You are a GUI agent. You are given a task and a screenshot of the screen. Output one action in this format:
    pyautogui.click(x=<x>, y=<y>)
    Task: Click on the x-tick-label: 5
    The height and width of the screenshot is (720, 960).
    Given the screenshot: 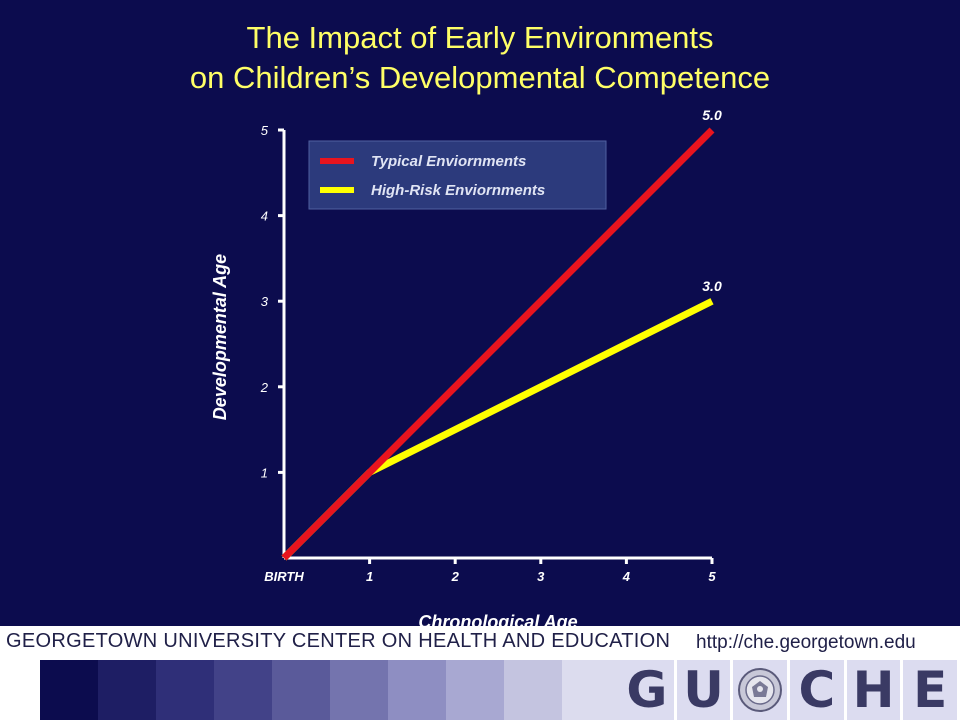 What is the action you would take?
    pyautogui.click(x=712, y=576)
    